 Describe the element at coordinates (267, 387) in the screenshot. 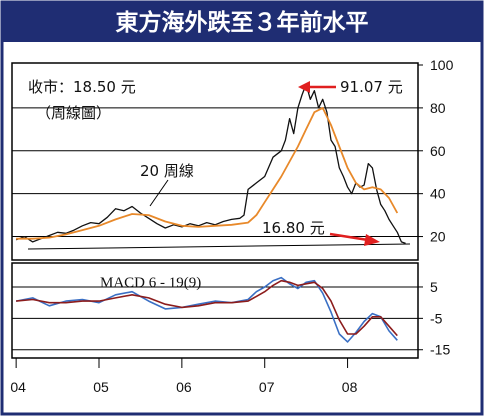

I see `x-tick-label: 07` at that location.